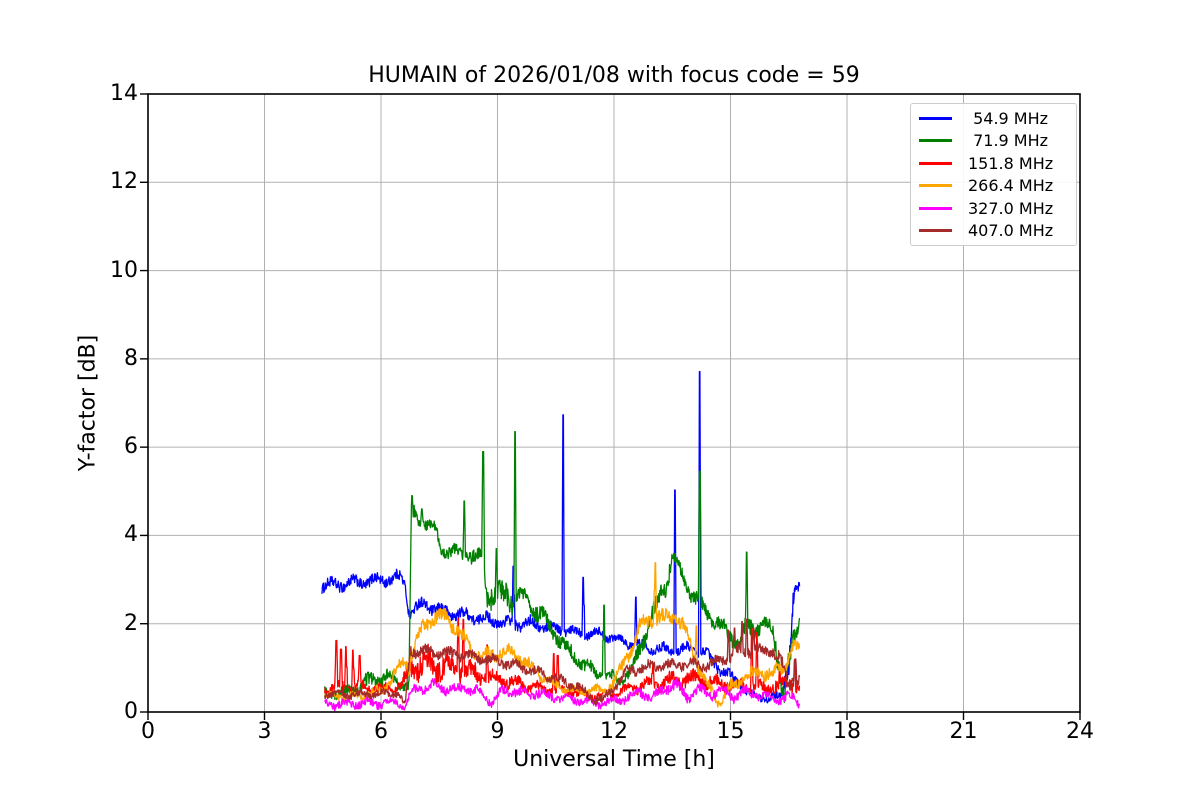 The image size is (1200, 800). I want to click on series-line-266-4-MHz, so click(562, 635).